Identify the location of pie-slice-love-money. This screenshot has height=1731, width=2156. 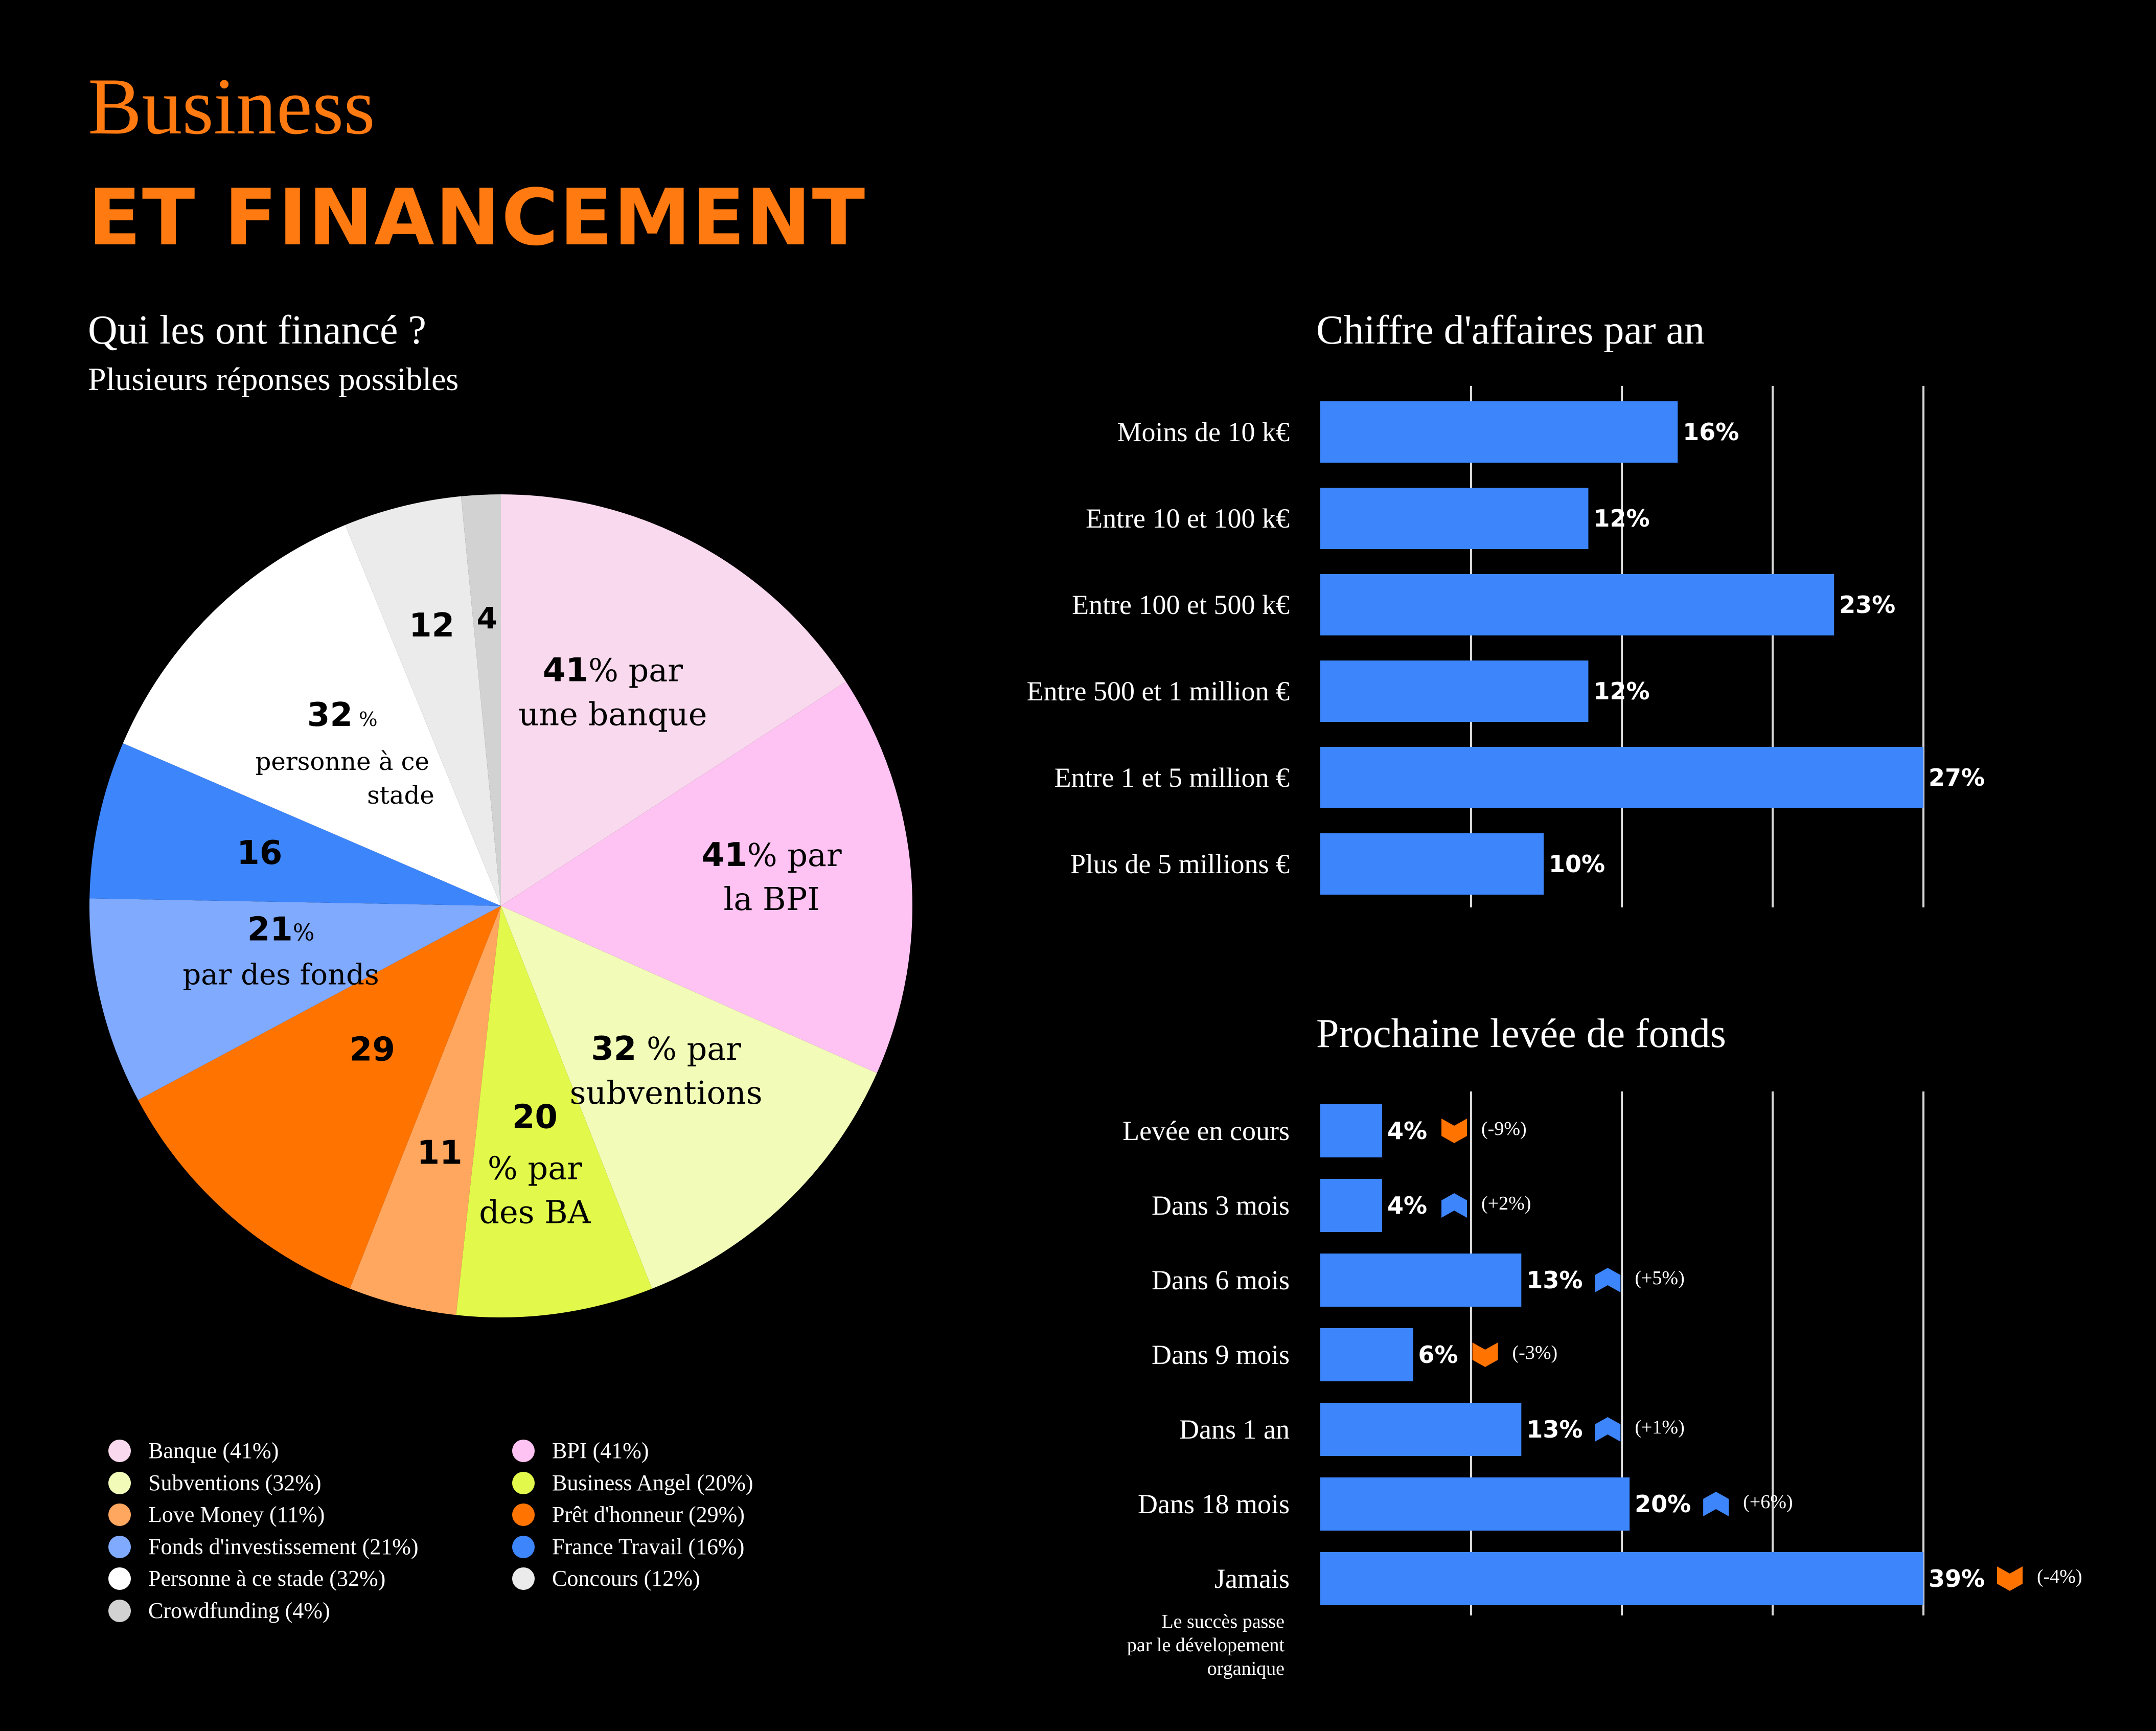
(425, 1110).